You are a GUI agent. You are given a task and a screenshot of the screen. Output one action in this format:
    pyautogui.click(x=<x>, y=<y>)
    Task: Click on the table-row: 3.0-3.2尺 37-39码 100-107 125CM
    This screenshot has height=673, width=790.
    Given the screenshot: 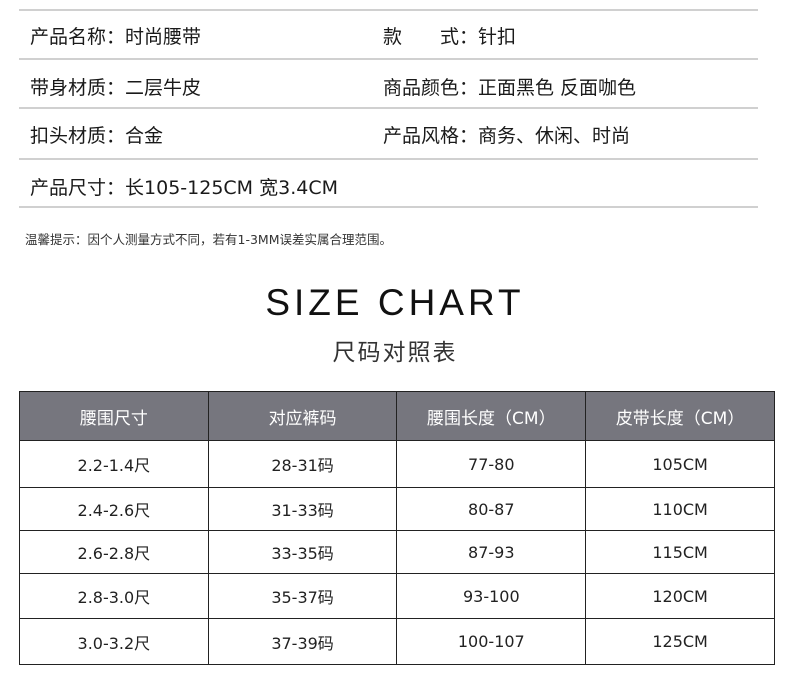 What is the action you would take?
    pyautogui.click(x=397, y=641)
    